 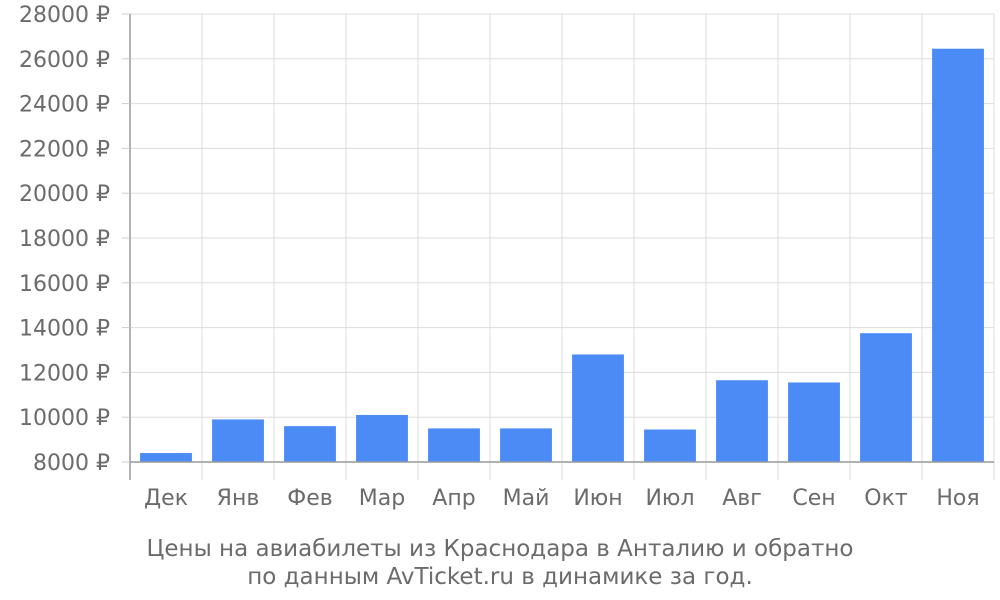 What do you see at coordinates (453, 498) in the screenshot?
I see `x-tick-label: Апр` at bounding box center [453, 498].